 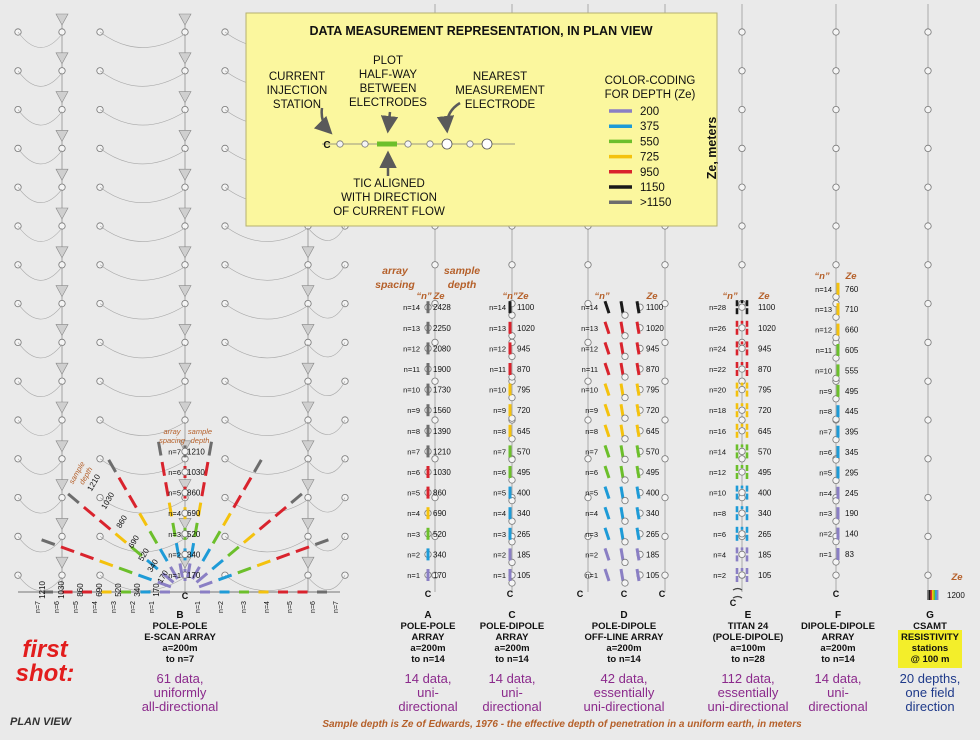 I want to click on ze-value: 105, so click(x=765, y=575).